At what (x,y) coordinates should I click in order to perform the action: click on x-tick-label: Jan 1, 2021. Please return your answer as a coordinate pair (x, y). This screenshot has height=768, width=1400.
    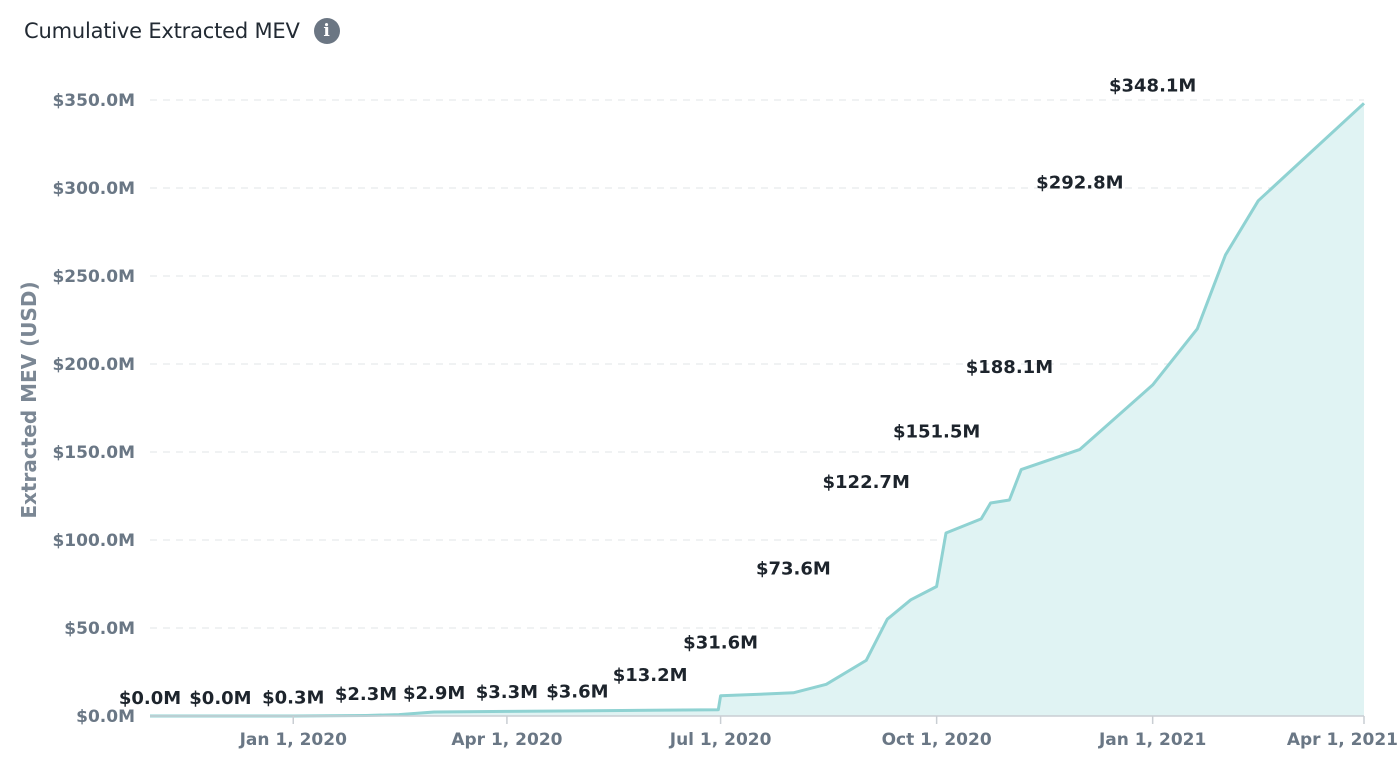
    Looking at the image, I should click on (1152, 740).